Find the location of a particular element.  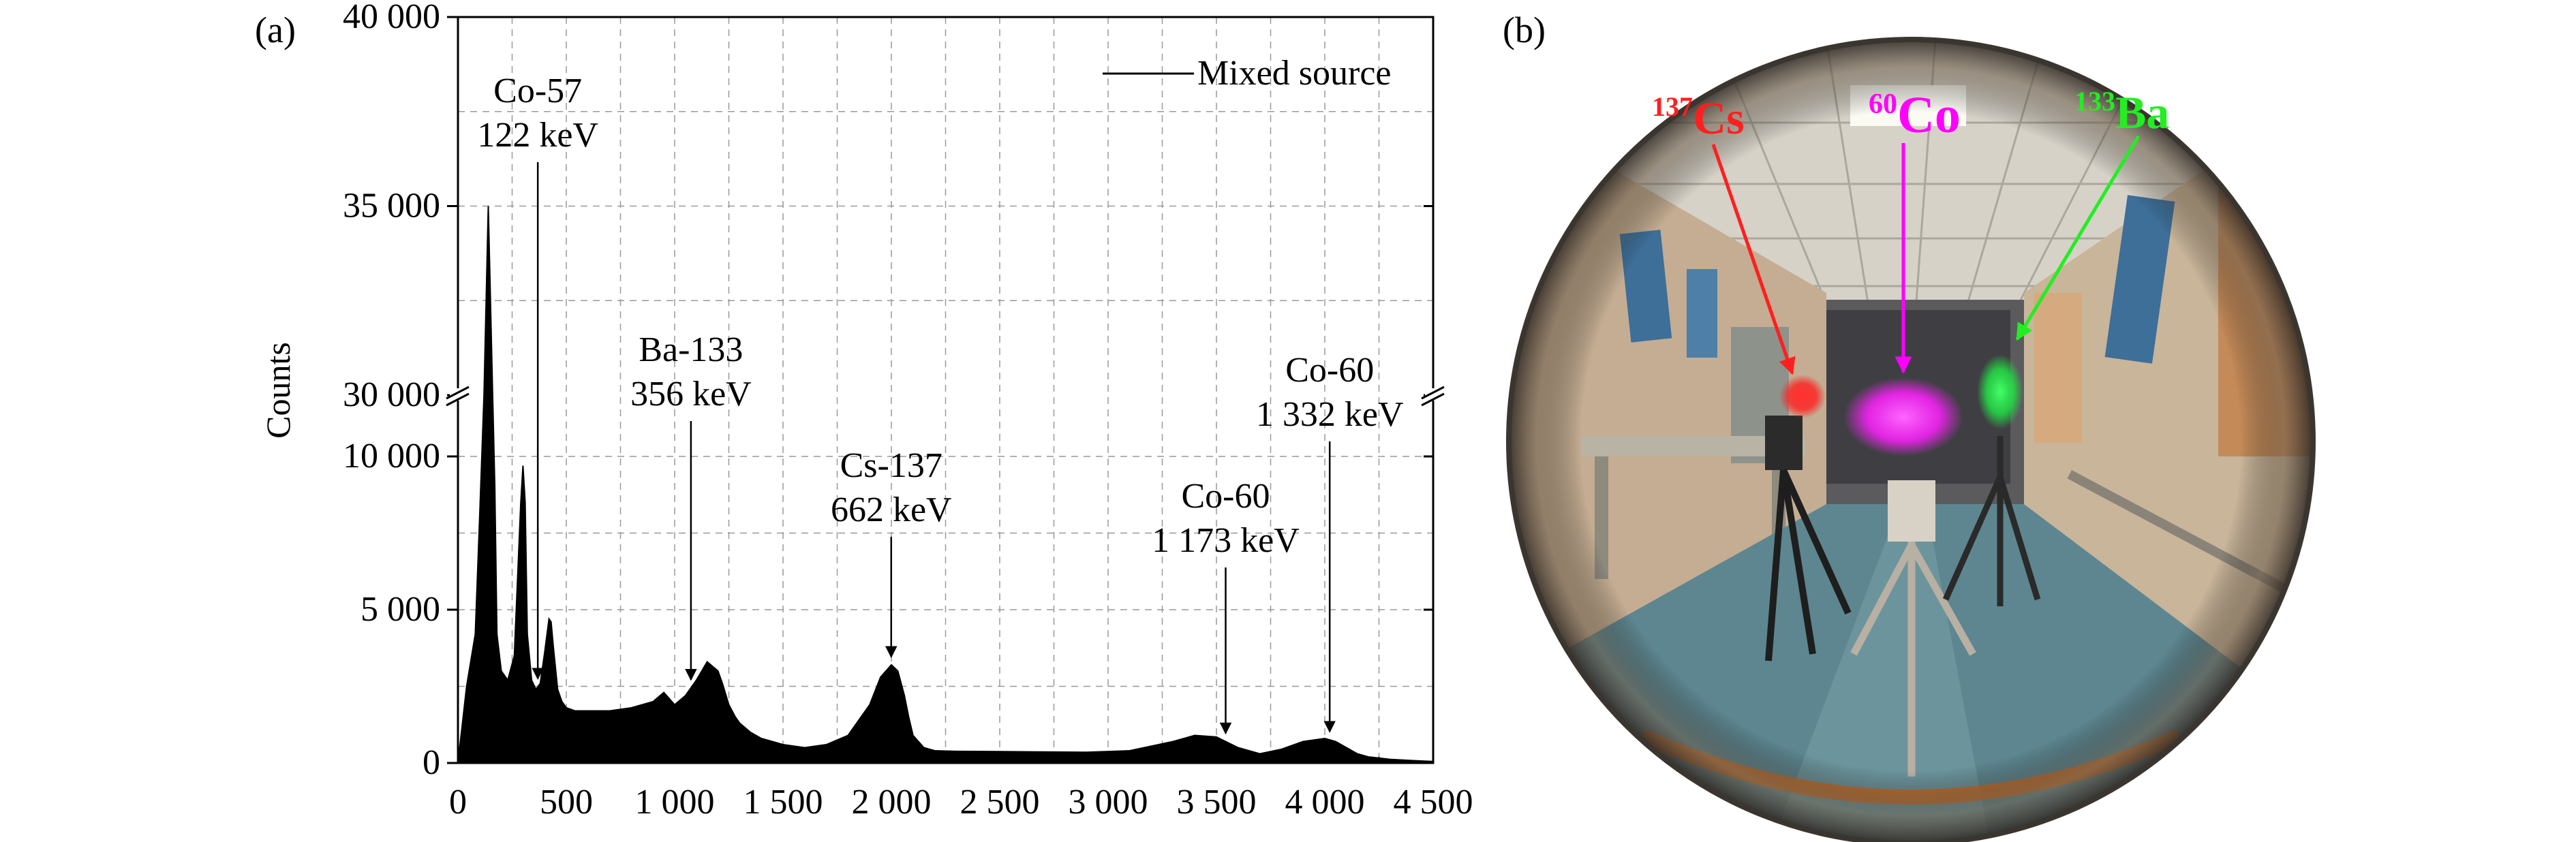

peak-annotation: Cs-137 662 keV is located at coordinates (891, 552).